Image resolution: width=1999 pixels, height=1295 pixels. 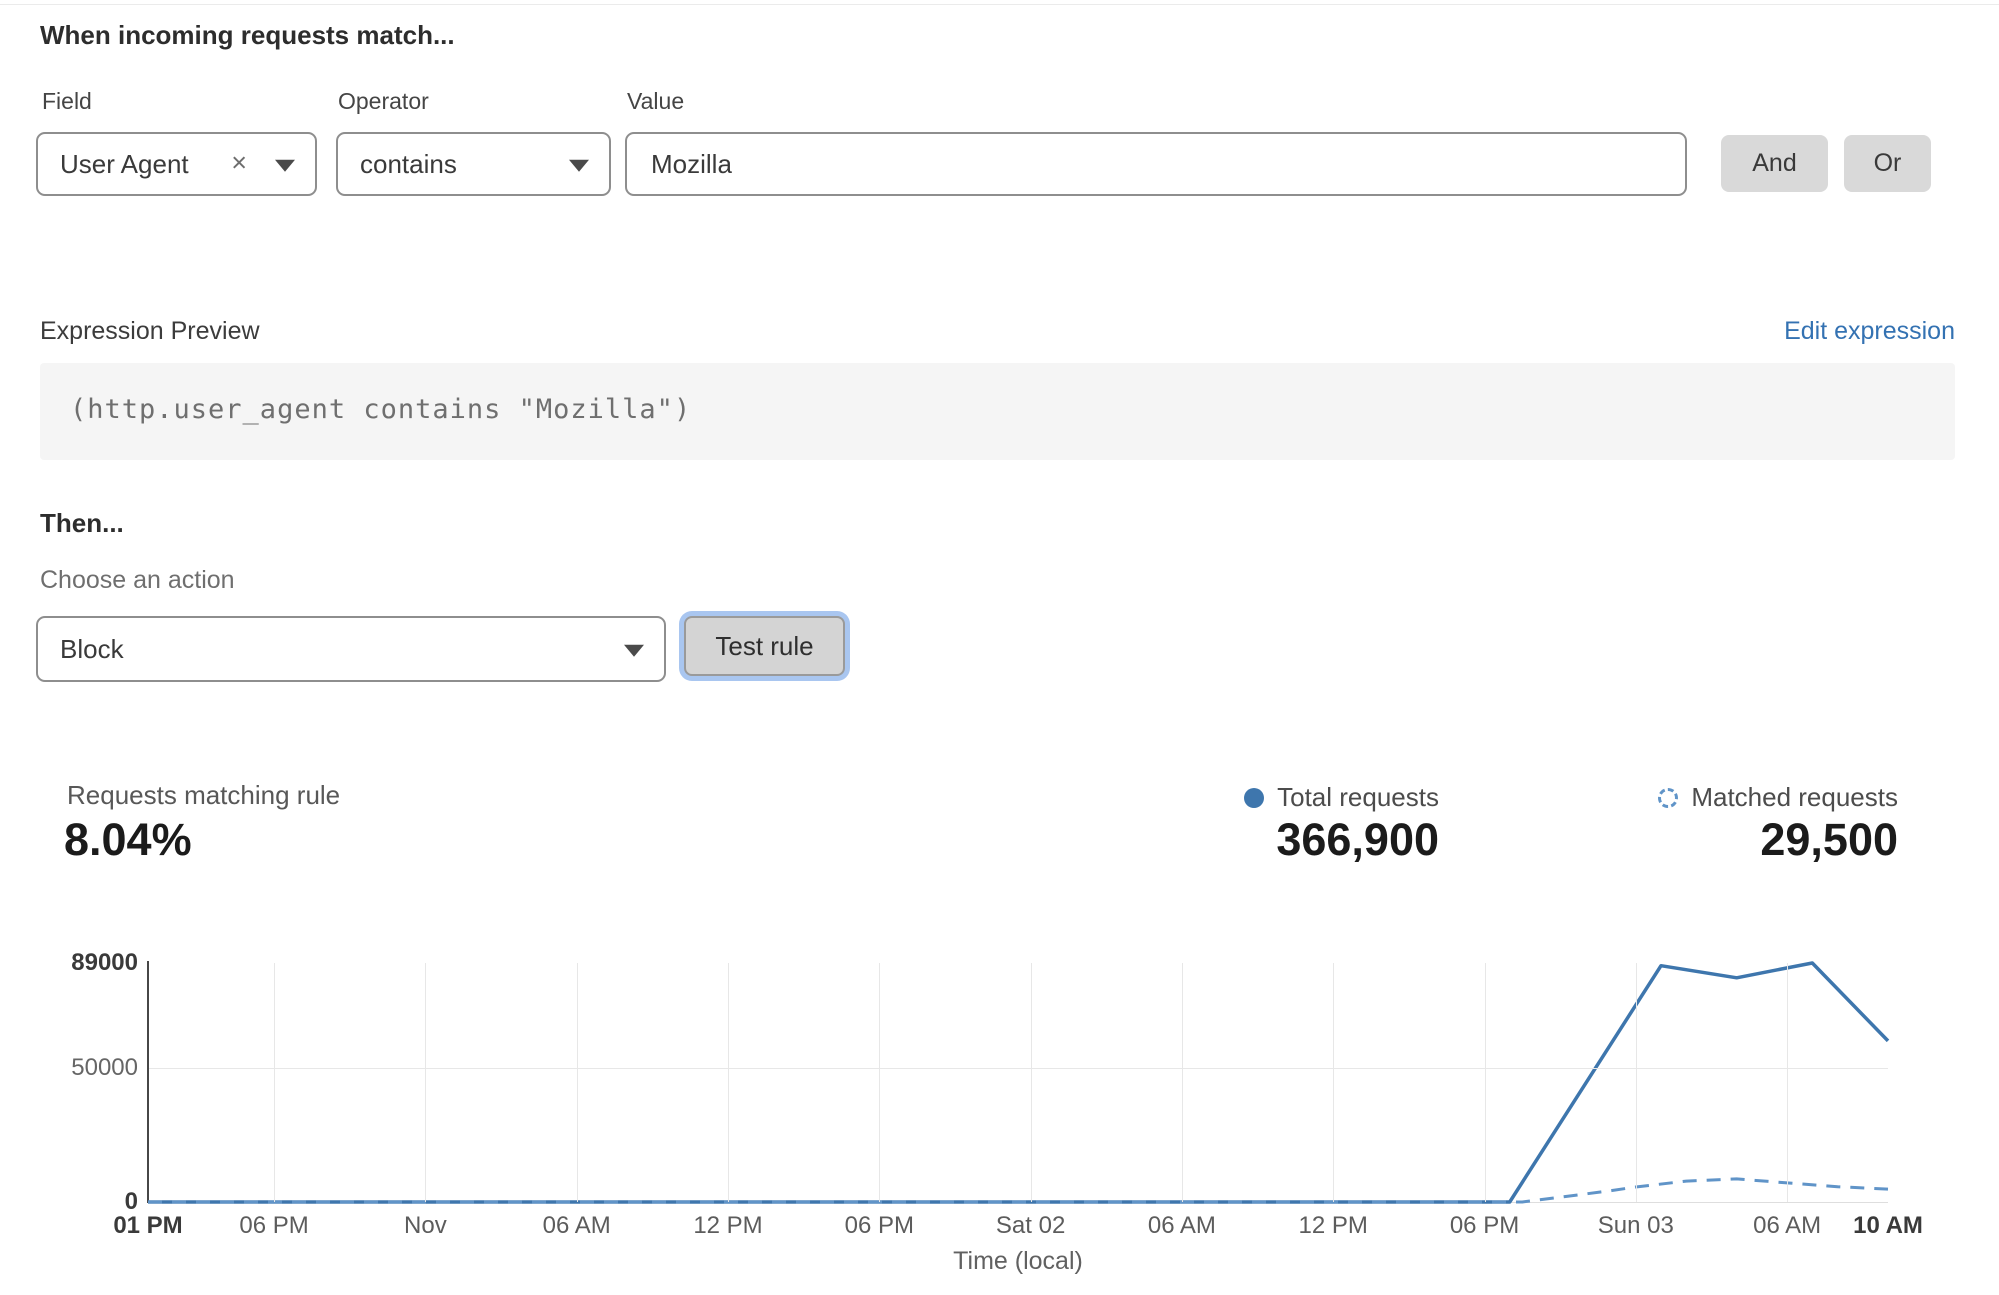 What do you see at coordinates (104, 1067) in the screenshot?
I see `y-axis-tick-label: 50000` at bounding box center [104, 1067].